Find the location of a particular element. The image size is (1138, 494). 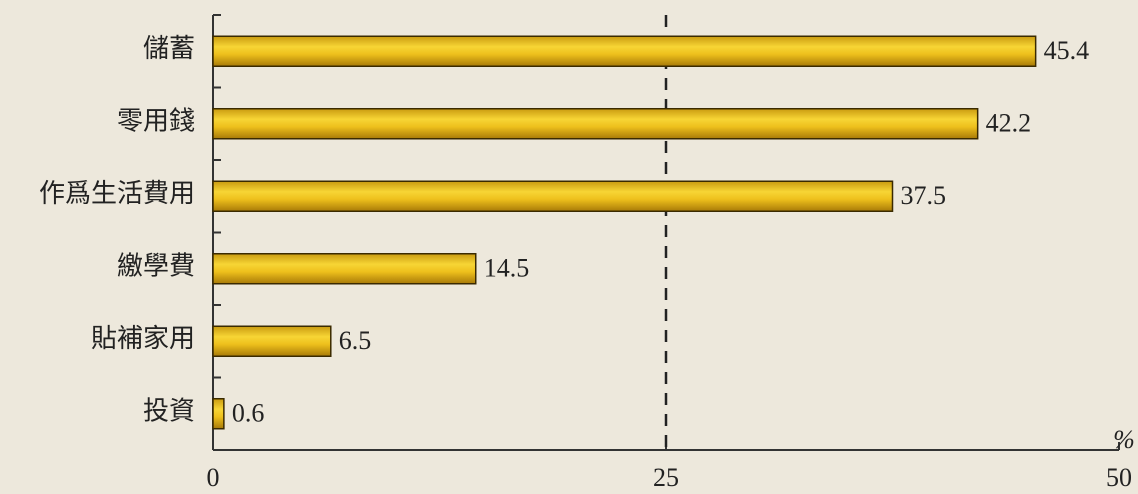

y-tick-label: 儲蓄 is located at coordinates (169, 48).